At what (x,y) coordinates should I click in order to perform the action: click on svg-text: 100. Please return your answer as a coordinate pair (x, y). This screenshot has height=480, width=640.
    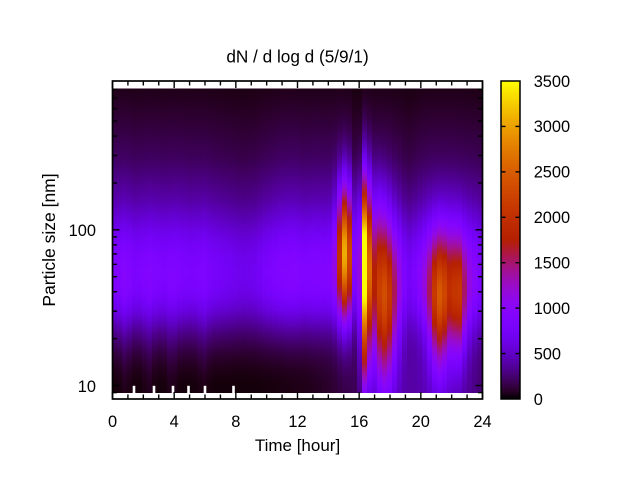
    Looking at the image, I should click on (82, 231).